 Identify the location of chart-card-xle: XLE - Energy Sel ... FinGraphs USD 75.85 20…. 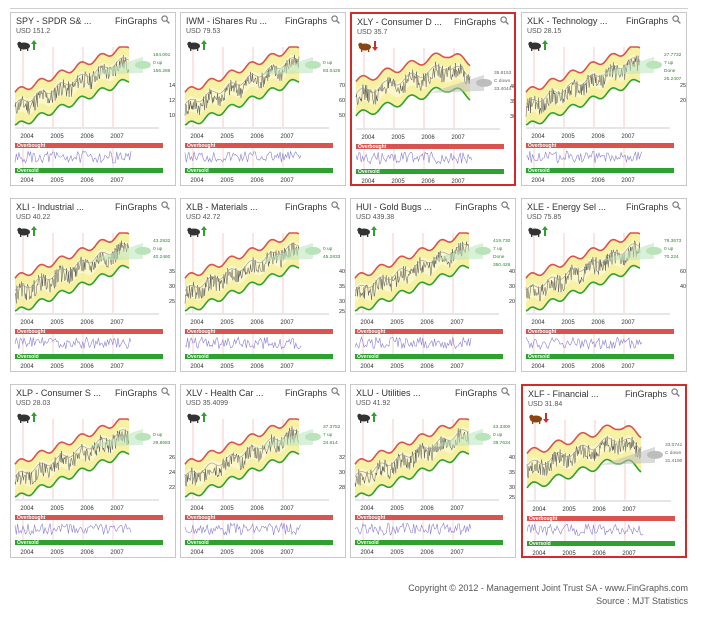
(604, 285).